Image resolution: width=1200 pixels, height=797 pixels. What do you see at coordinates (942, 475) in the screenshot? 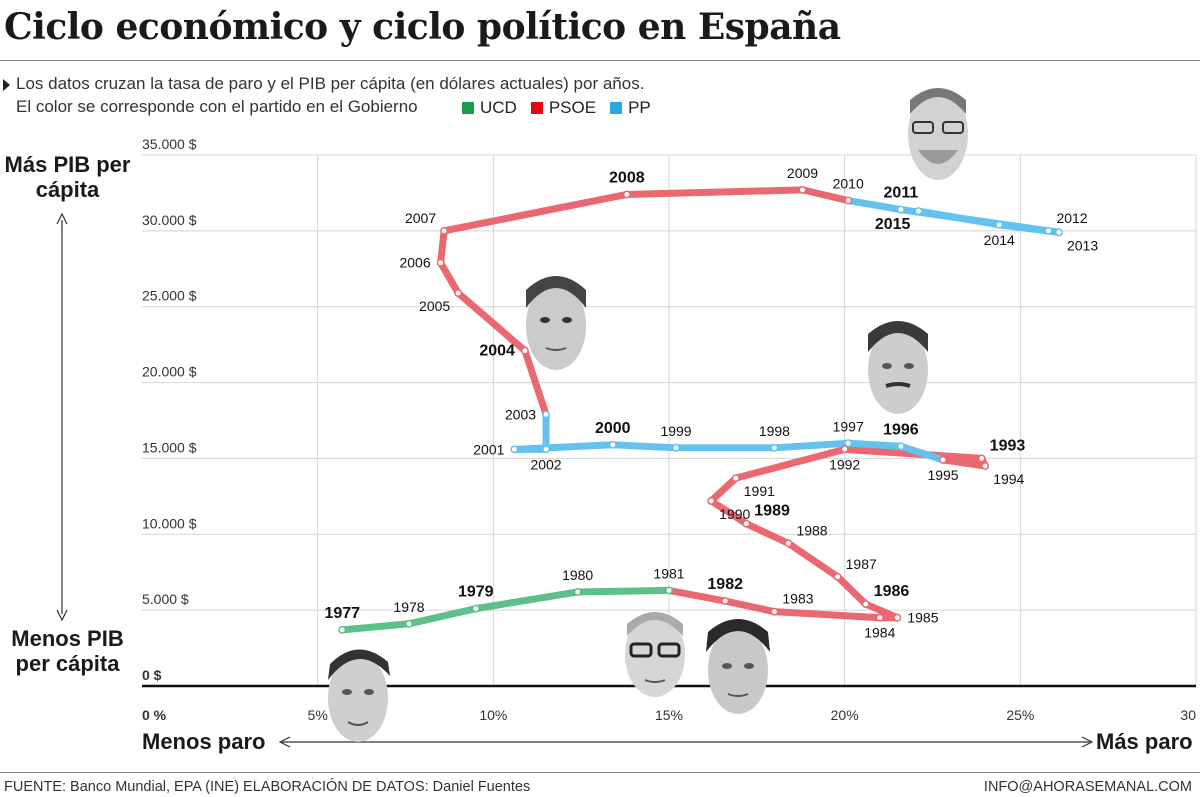
I see `year-label-1995: 1995` at bounding box center [942, 475].